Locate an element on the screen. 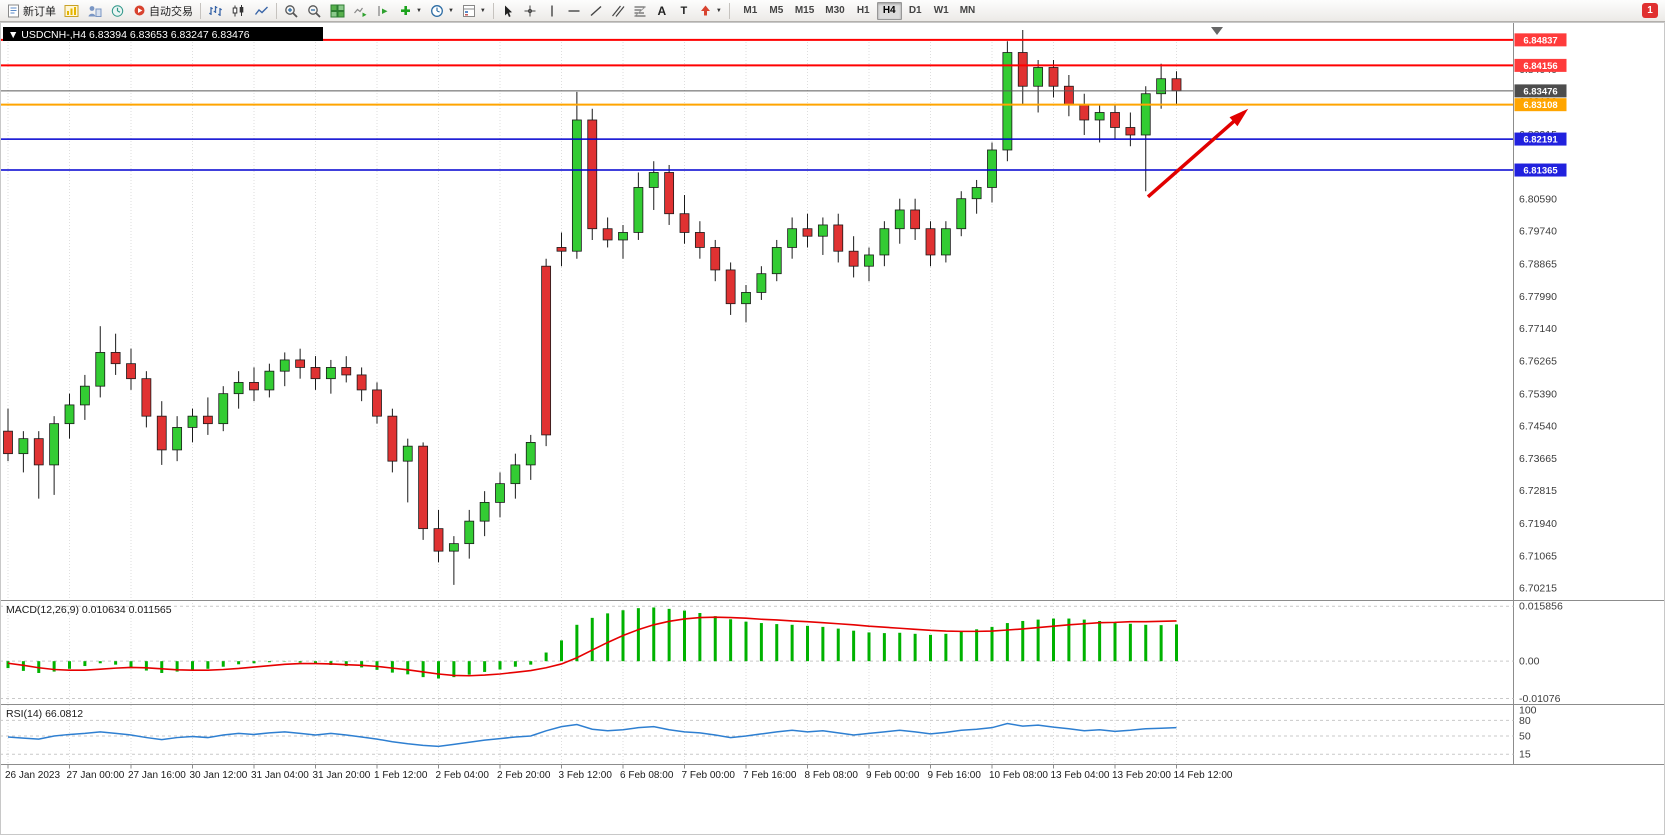 This screenshot has width=1665, height=835. notification-badge: 1 is located at coordinates (1650, 10).